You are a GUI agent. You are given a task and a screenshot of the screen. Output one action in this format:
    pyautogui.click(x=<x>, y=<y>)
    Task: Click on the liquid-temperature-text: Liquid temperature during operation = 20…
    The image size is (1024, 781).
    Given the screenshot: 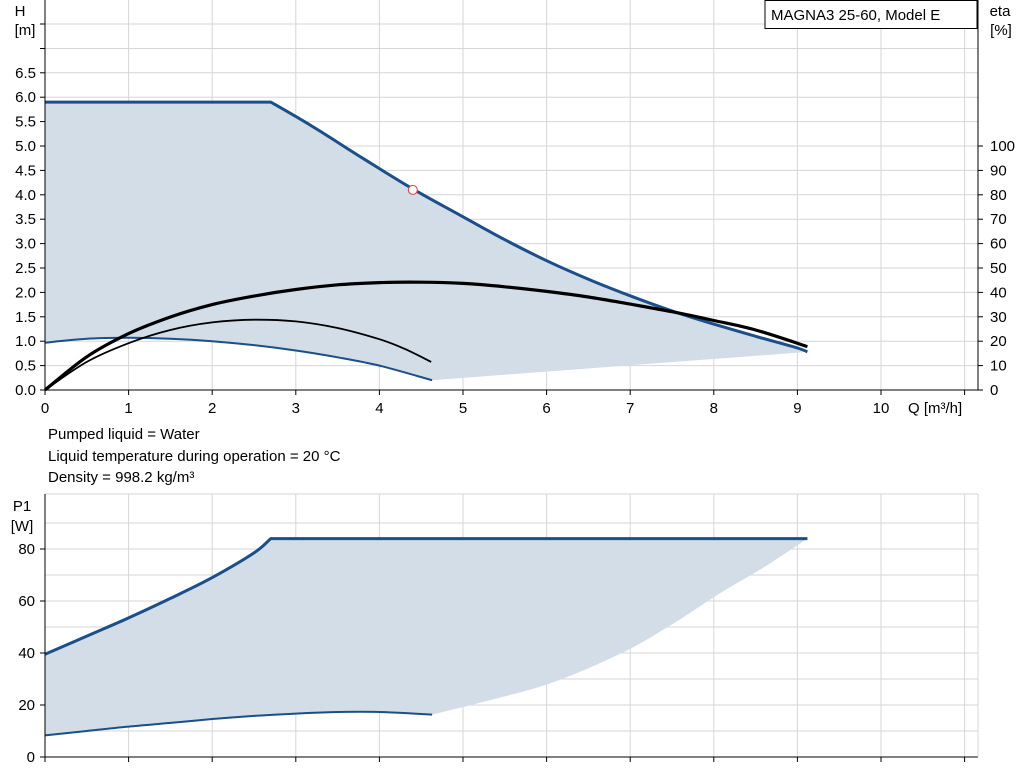 What is the action you would take?
    pyautogui.click(x=194, y=456)
    